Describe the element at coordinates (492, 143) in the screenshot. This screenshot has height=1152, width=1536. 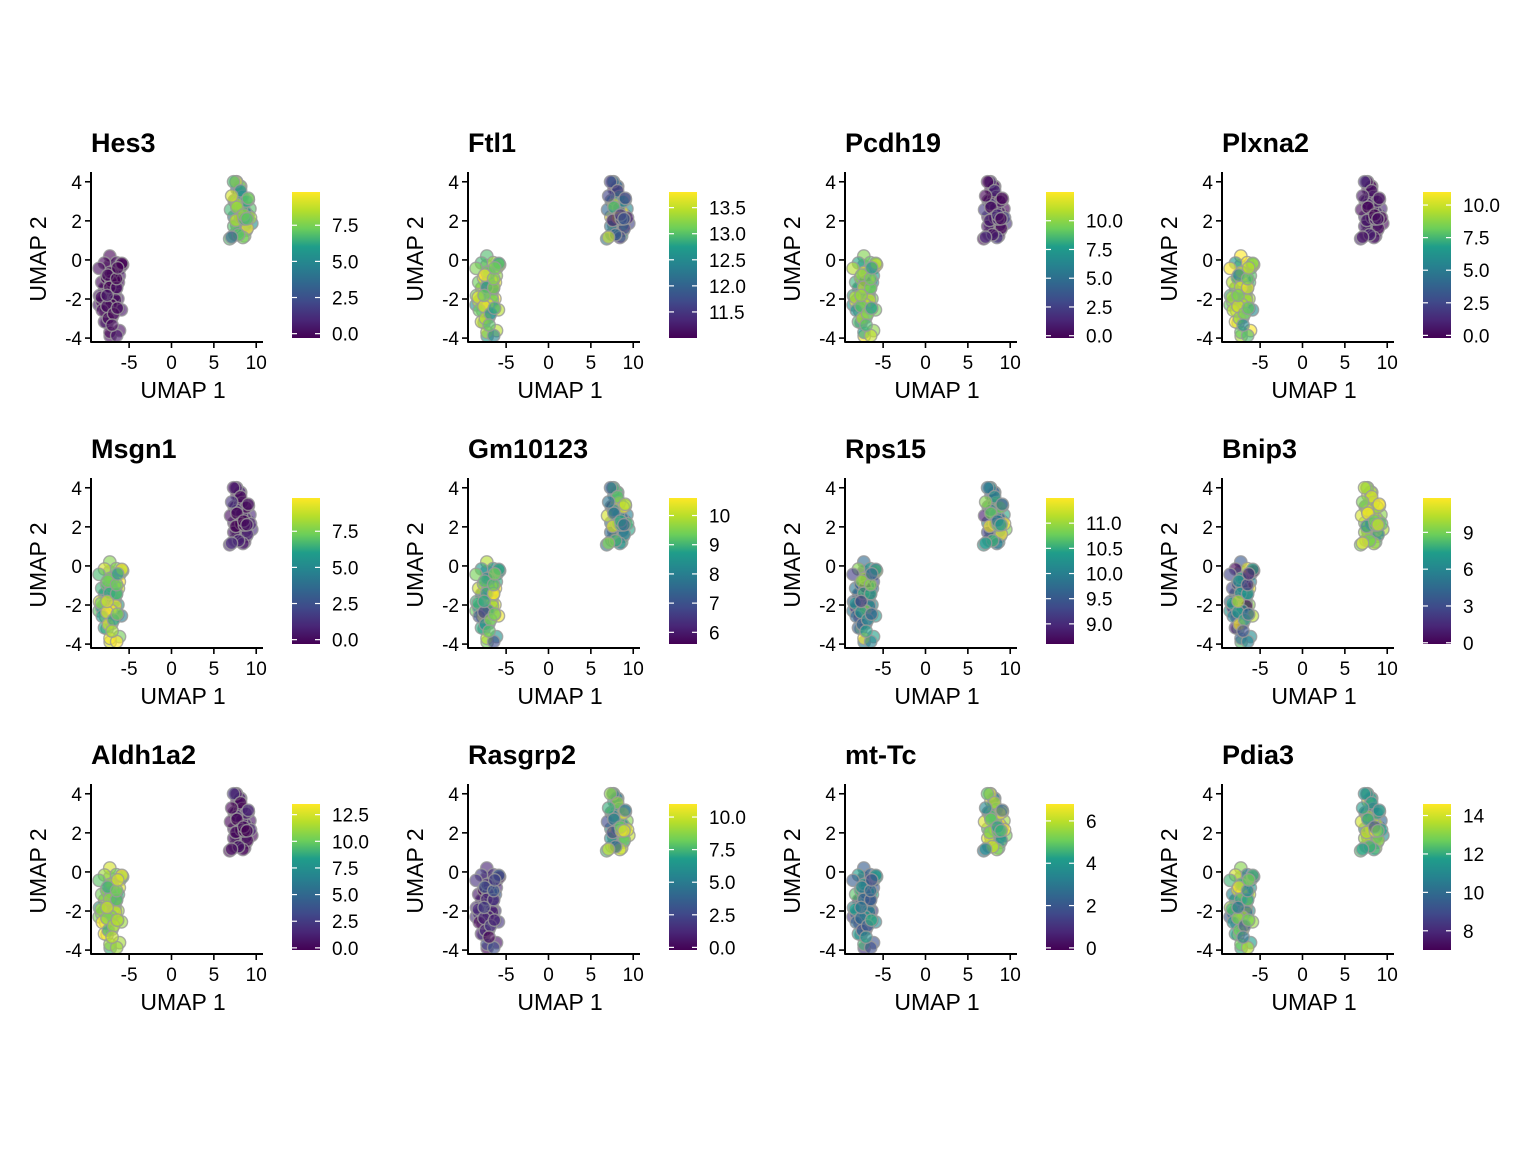
I see `panel-title: Ftl1` at that location.